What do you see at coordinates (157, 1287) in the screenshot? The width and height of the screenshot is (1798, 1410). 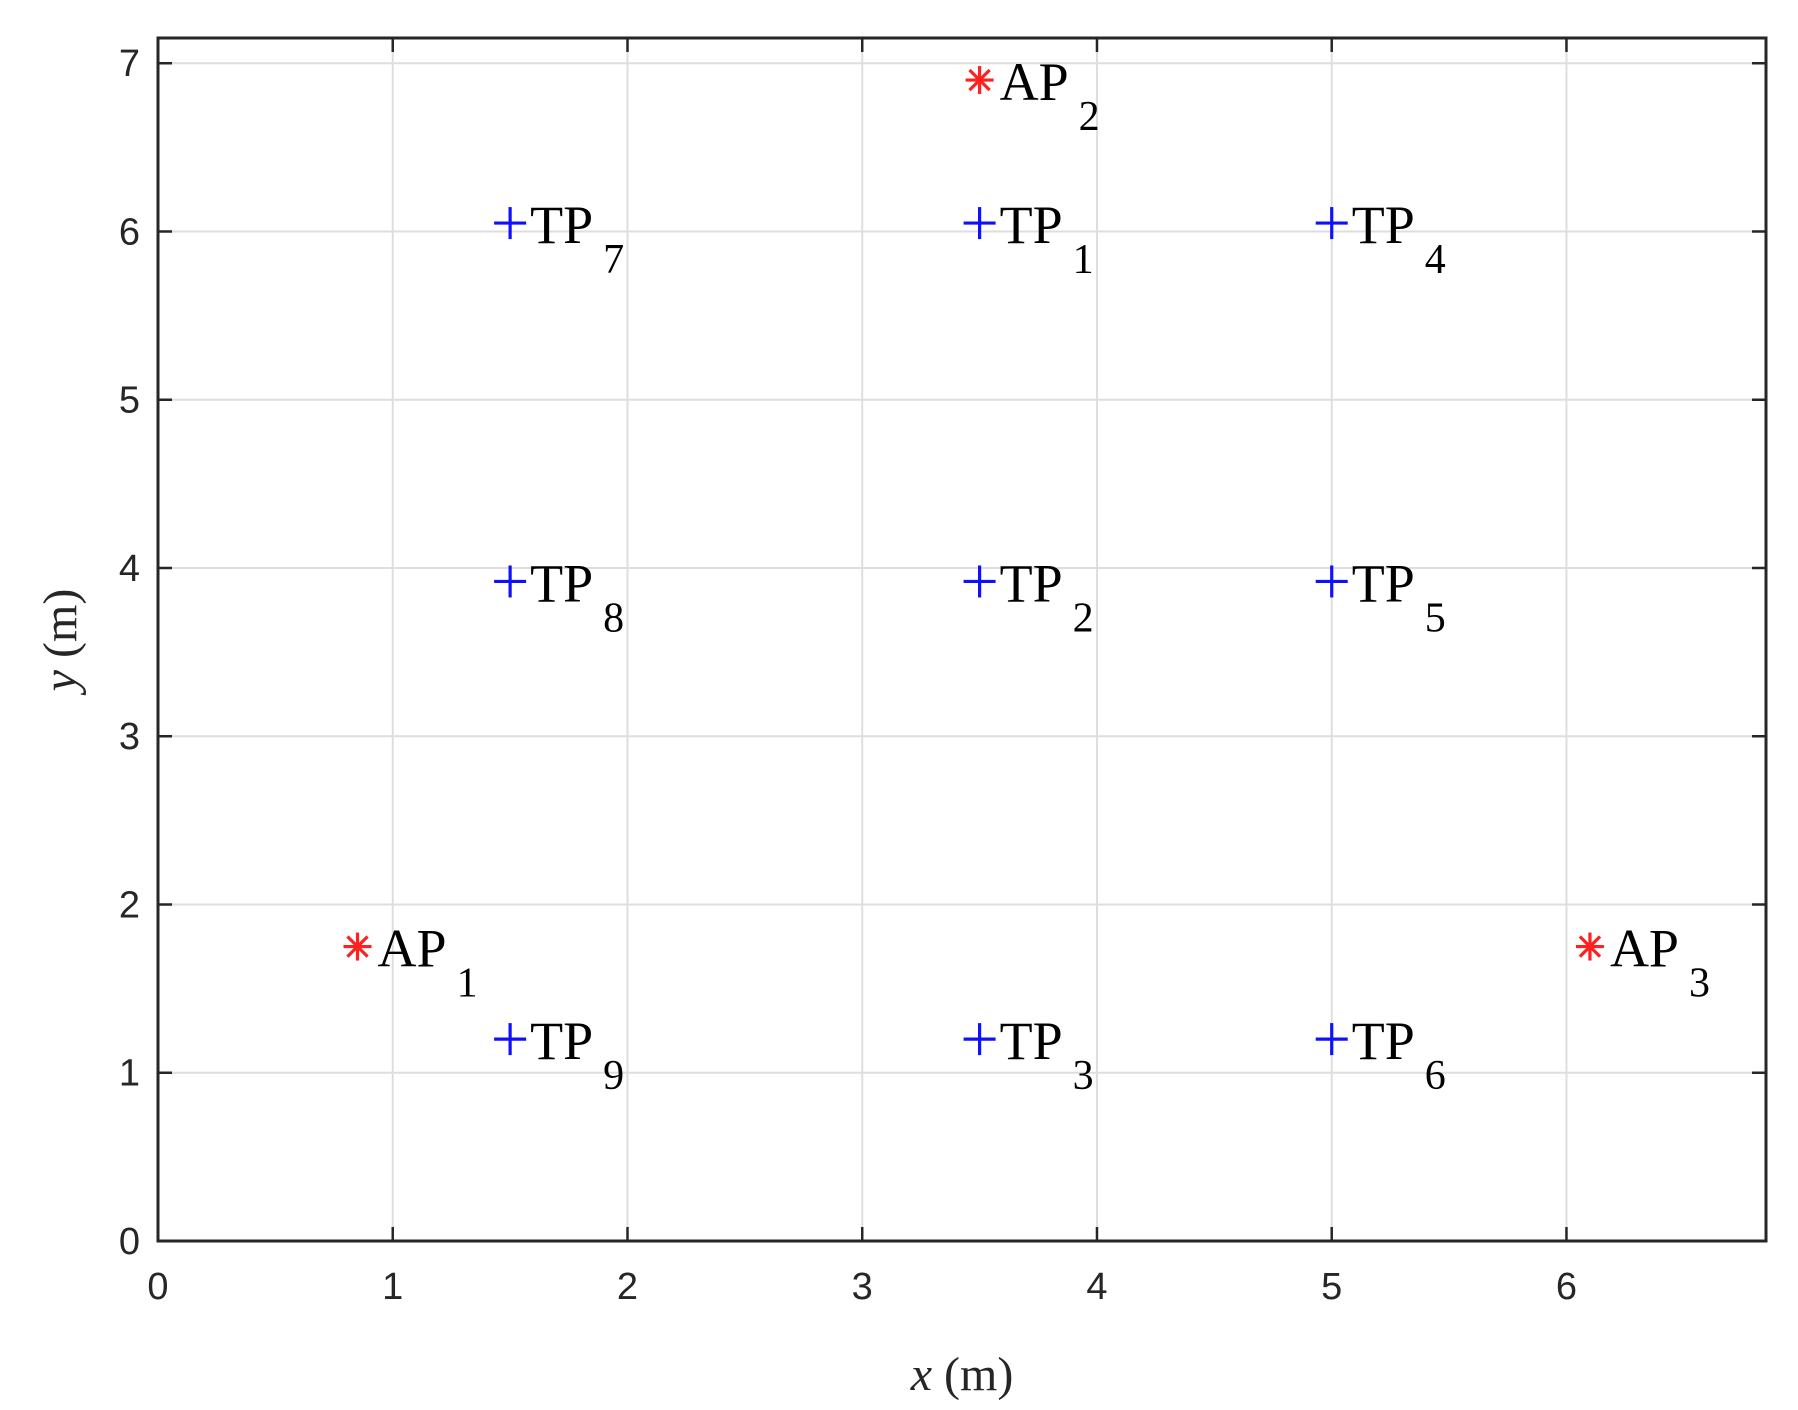 I see `x-tick-label: 0` at bounding box center [157, 1287].